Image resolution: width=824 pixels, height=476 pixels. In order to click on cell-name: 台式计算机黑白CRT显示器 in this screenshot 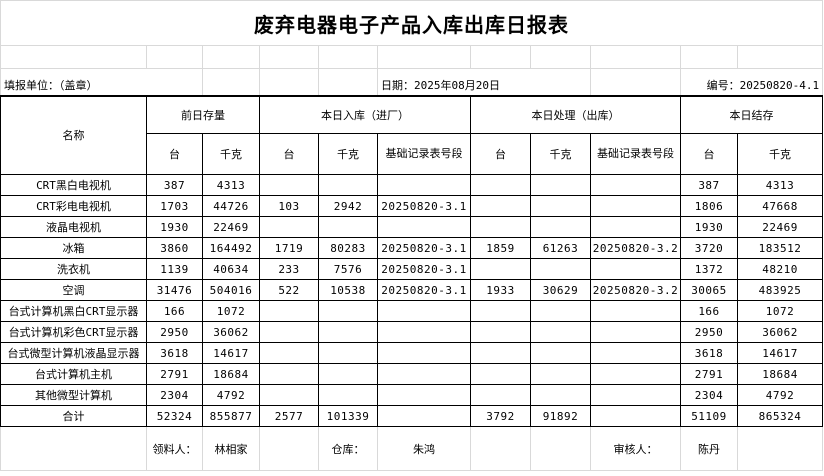, I will do `click(73, 311)`.